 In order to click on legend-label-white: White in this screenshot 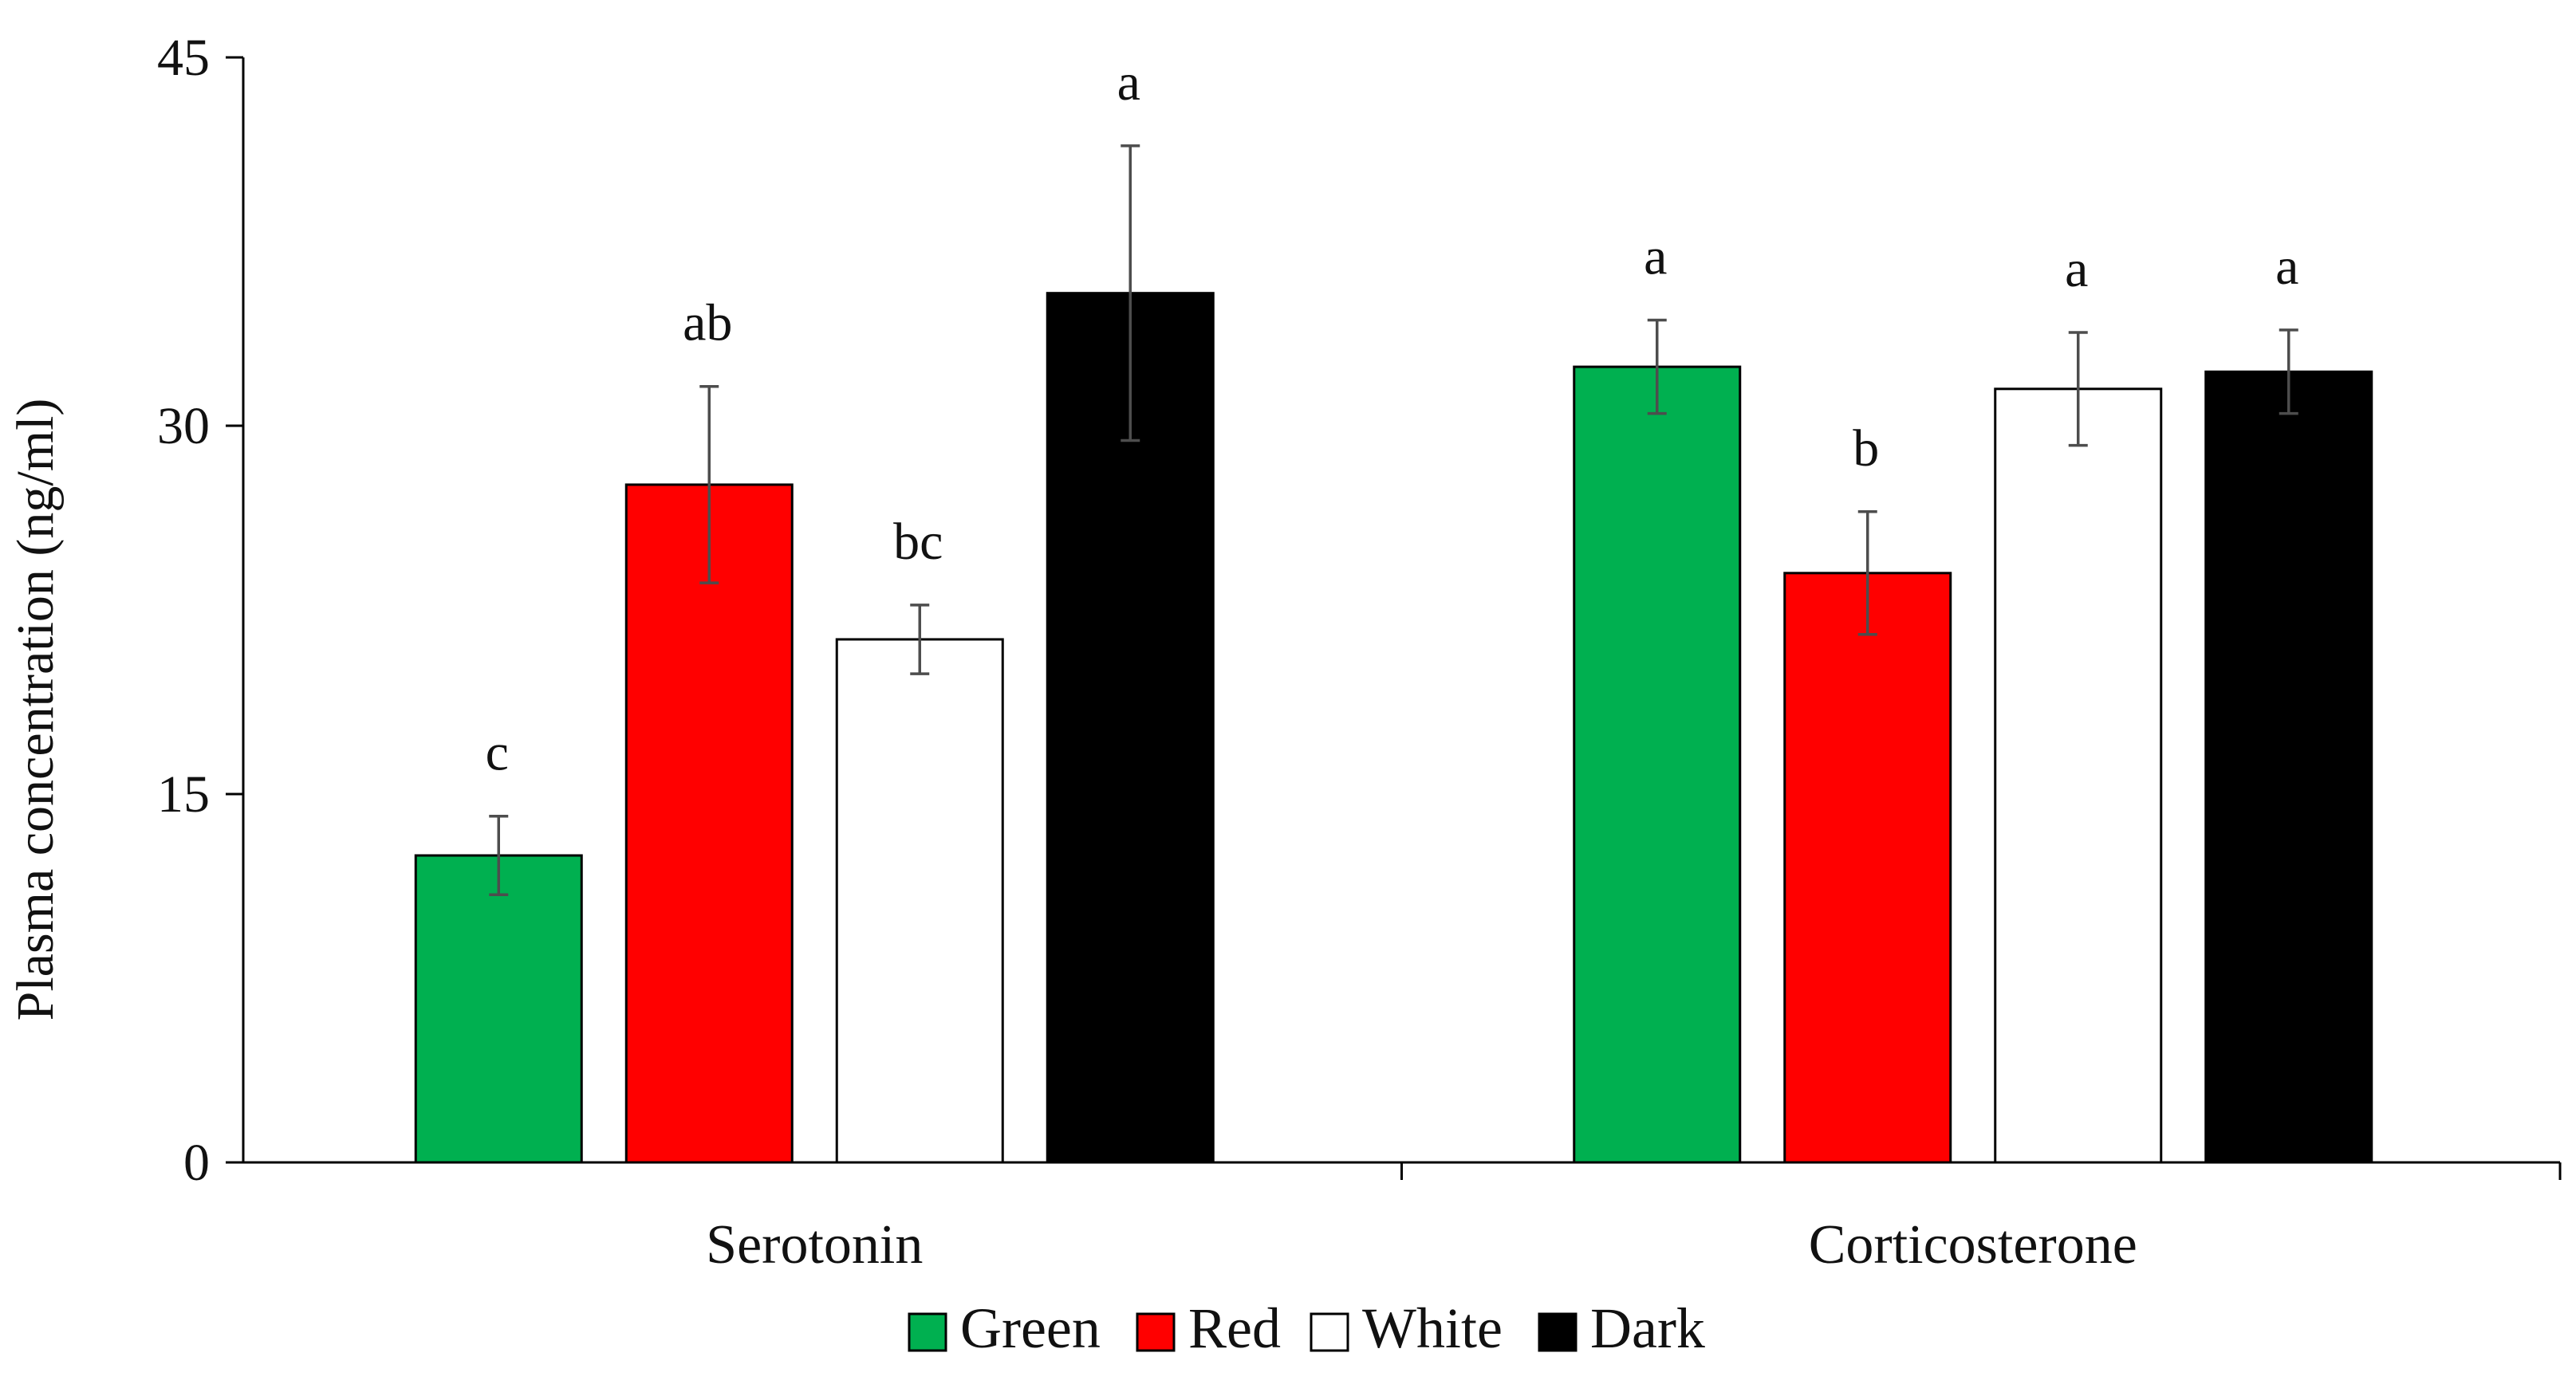, I will do `click(1432, 1328)`.